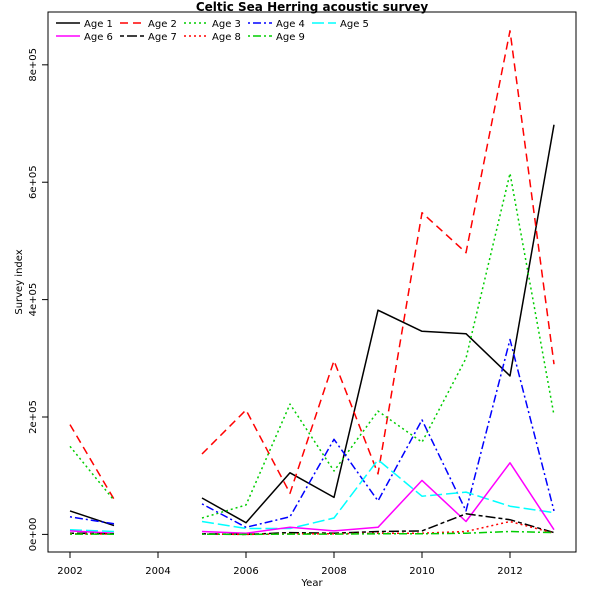  Describe the element at coordinates (69, 571) in the screenshot. I see `x-tick-label: 2002` at that location.